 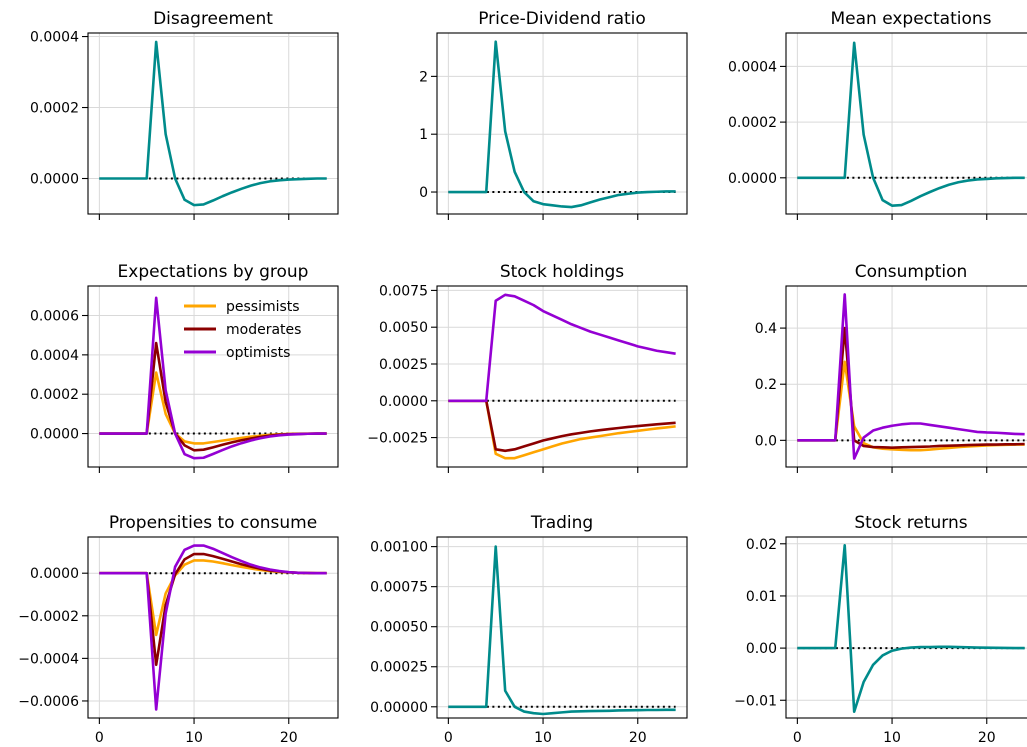 I want to click on panel-title: Stock holdings, so click(x=562, y=272).